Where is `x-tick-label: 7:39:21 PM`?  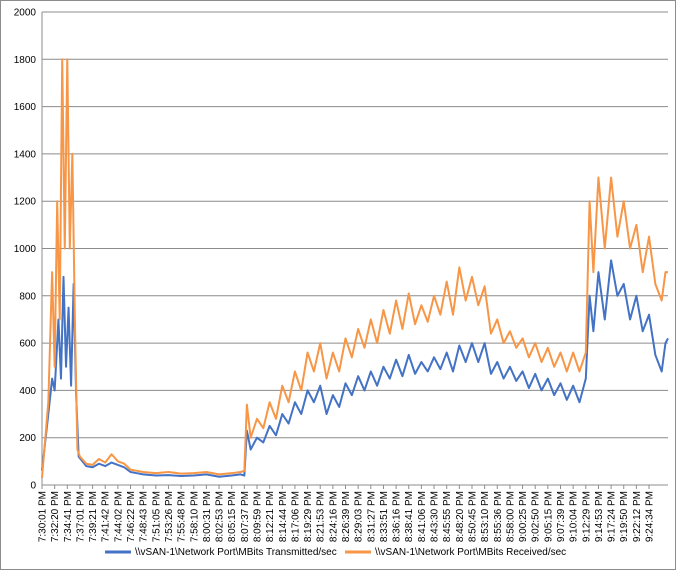
x-tick-label: 7:39:21 PM is located at coordinates (93, 516).